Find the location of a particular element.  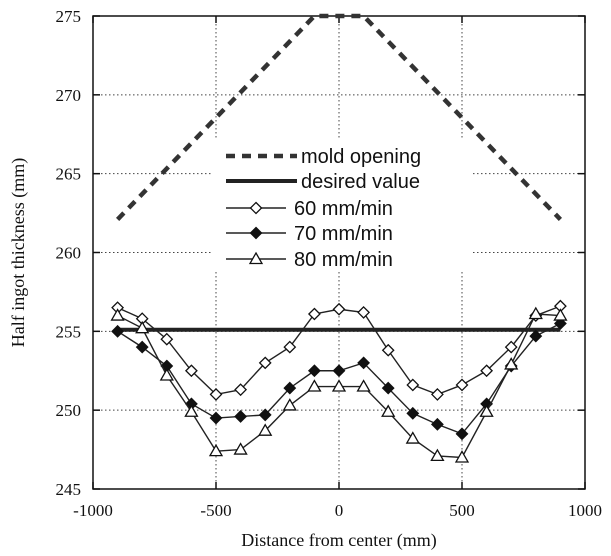

legend-label: desired value is located at coordinates (360, 182).